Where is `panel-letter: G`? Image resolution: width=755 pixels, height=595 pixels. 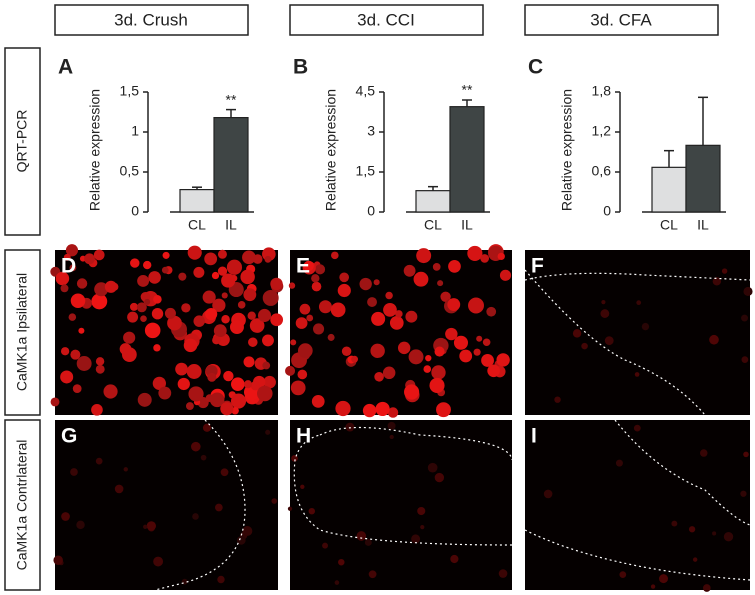 panel-letter: G is located at coordinates (69, 436).